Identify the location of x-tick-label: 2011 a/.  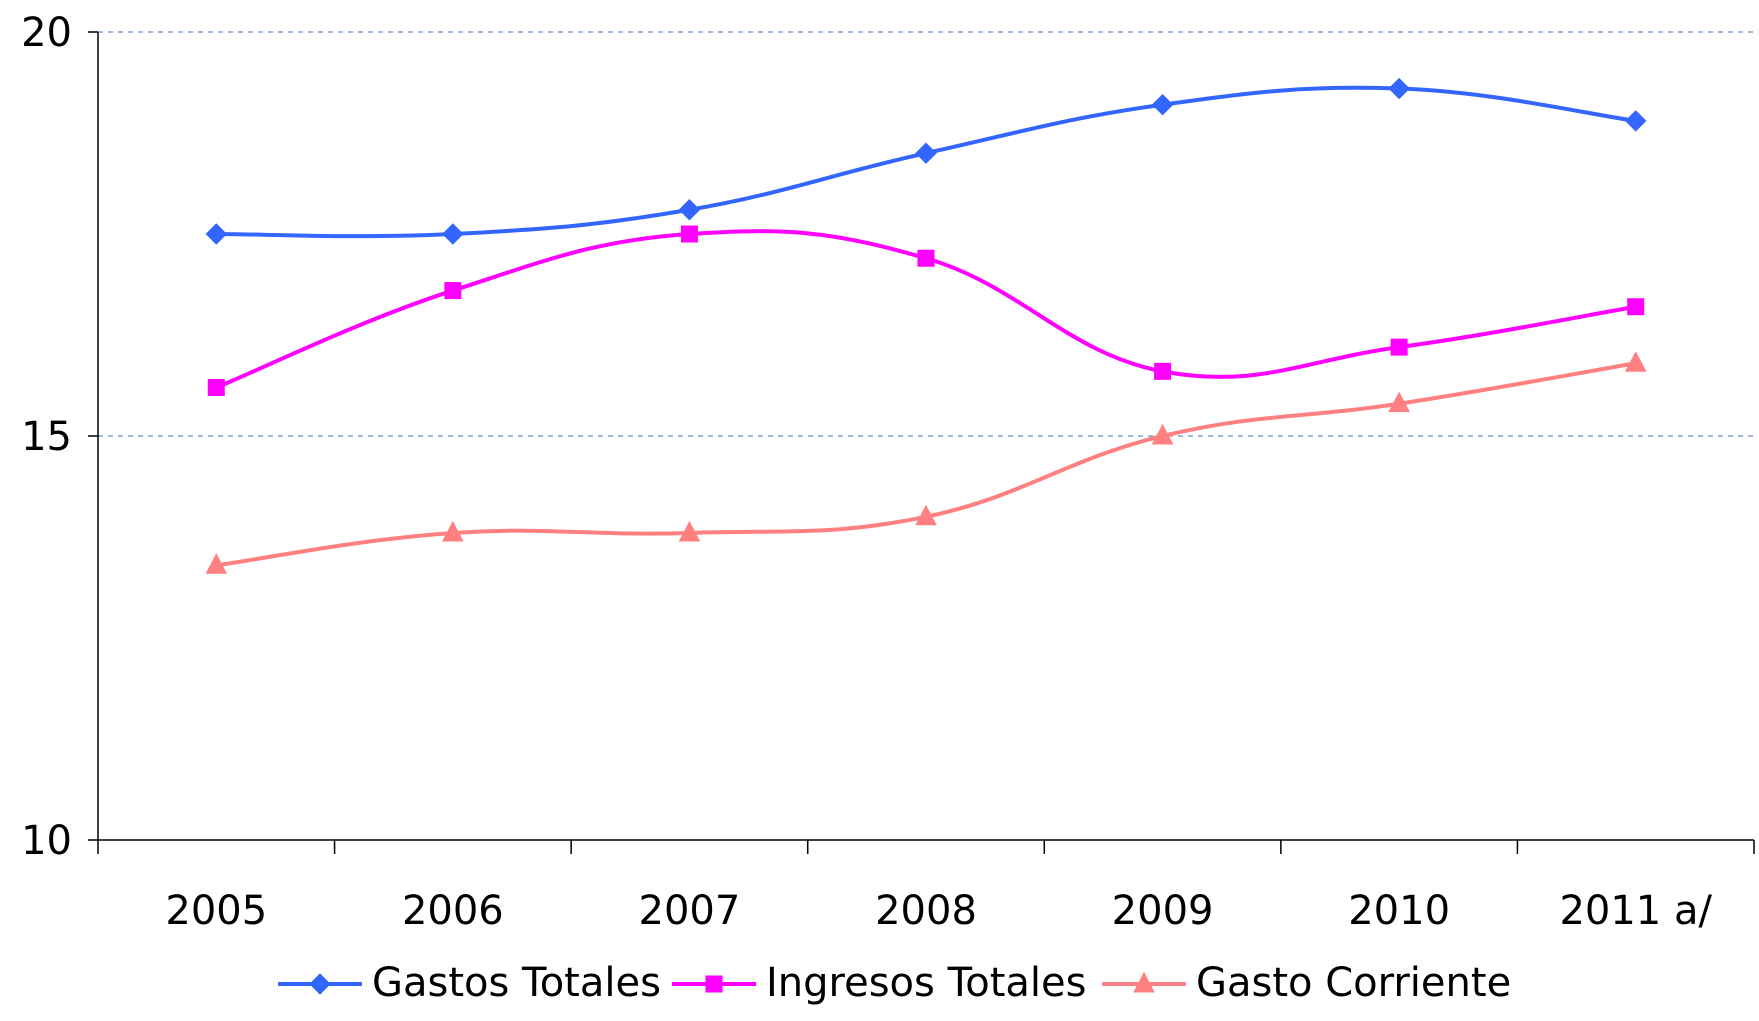
(1635, 911).